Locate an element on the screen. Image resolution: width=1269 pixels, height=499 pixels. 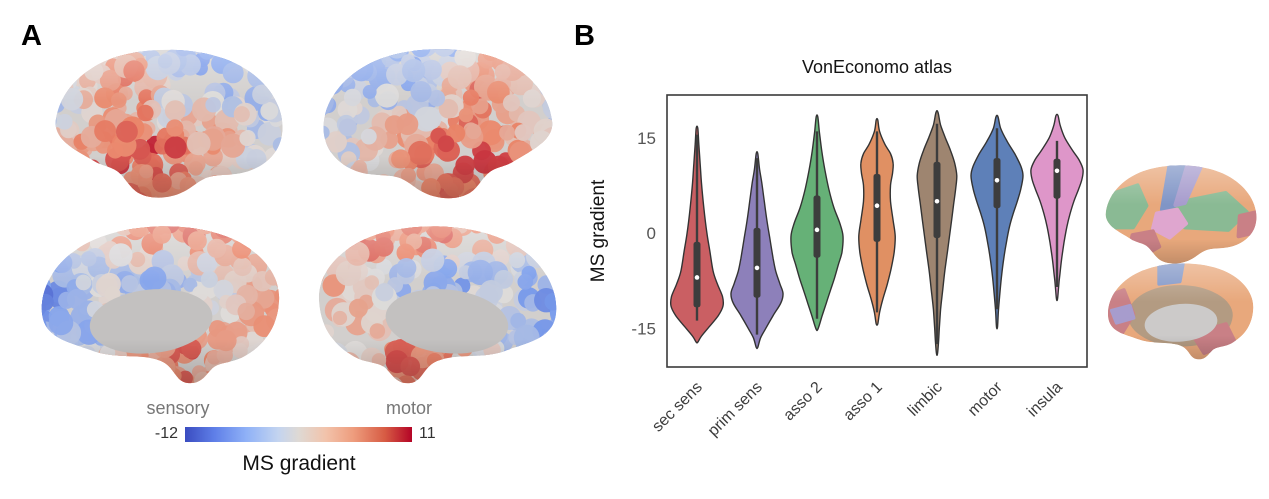
panel-b-label: B is located at coordinates (584, 36).